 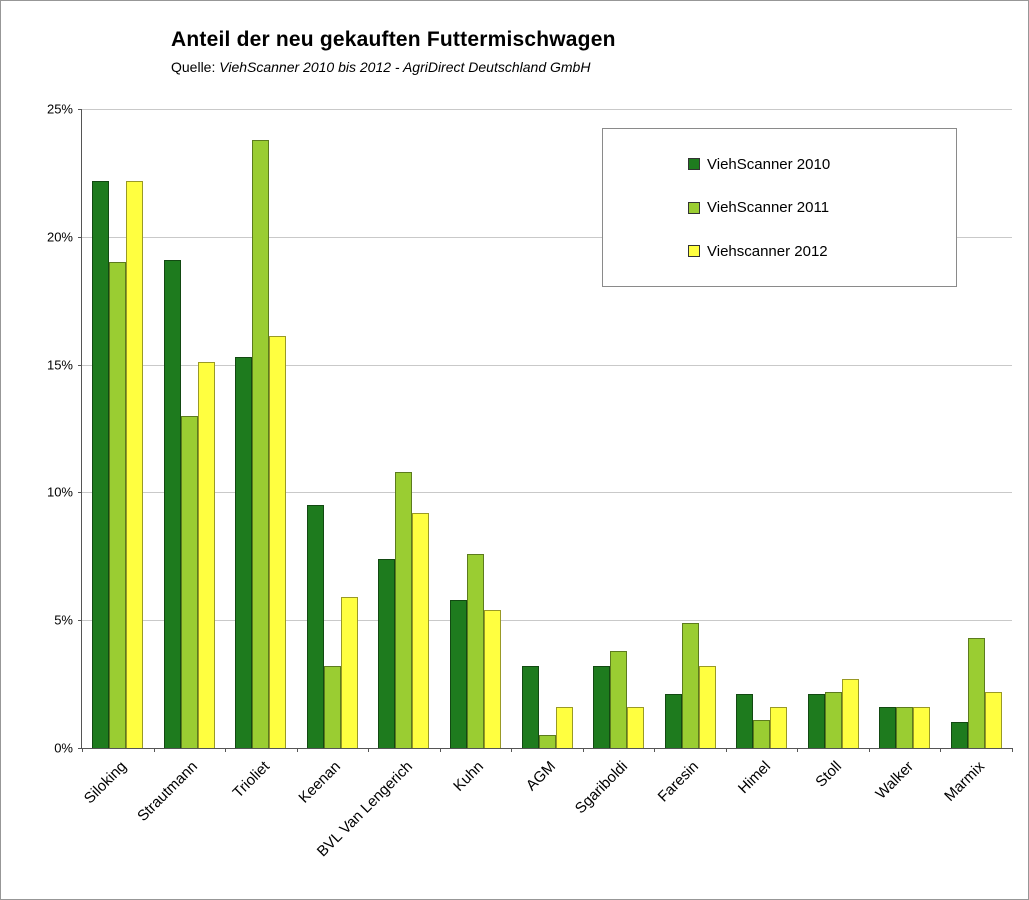 What do you see at coordinates (421, 630) in the screenshot?
I see `bar-viehscanner-2012-bvl-van-lengerich` at bounding box center [421, 630].